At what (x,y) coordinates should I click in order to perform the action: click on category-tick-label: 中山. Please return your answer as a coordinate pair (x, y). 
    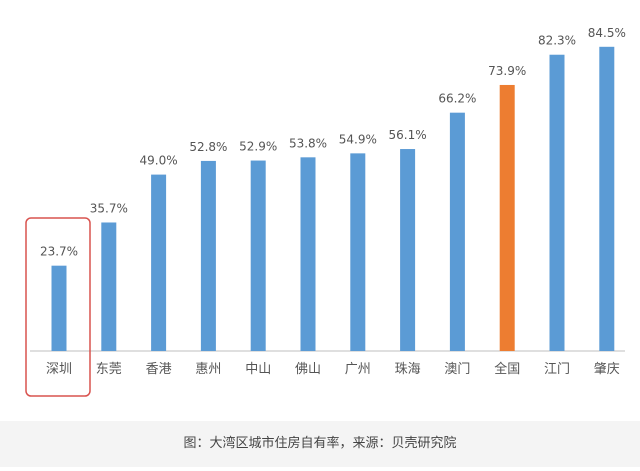
    Looking at the image, I should click on (258, 369).